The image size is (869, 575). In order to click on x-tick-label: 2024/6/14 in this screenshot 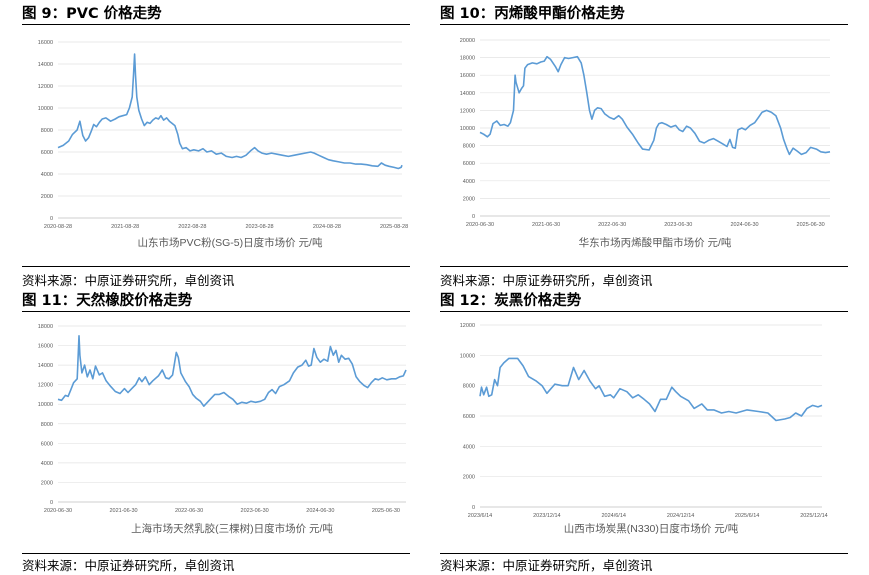, I will do `click(613, 516)`.